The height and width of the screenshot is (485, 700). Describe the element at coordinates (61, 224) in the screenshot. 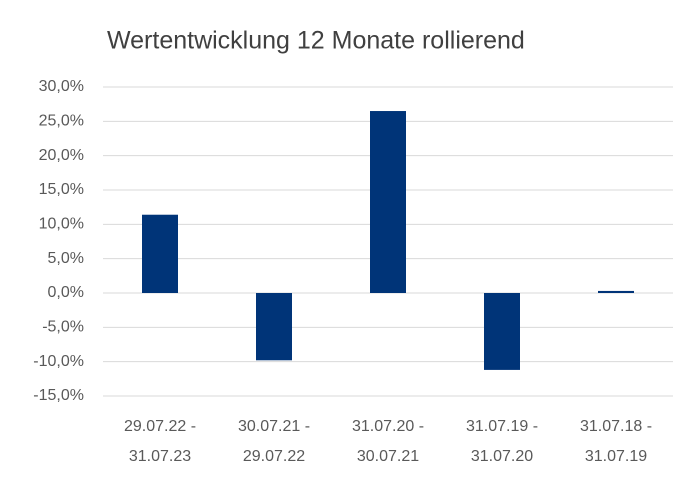

I see `y-tick-label: 10,0%` at that location.